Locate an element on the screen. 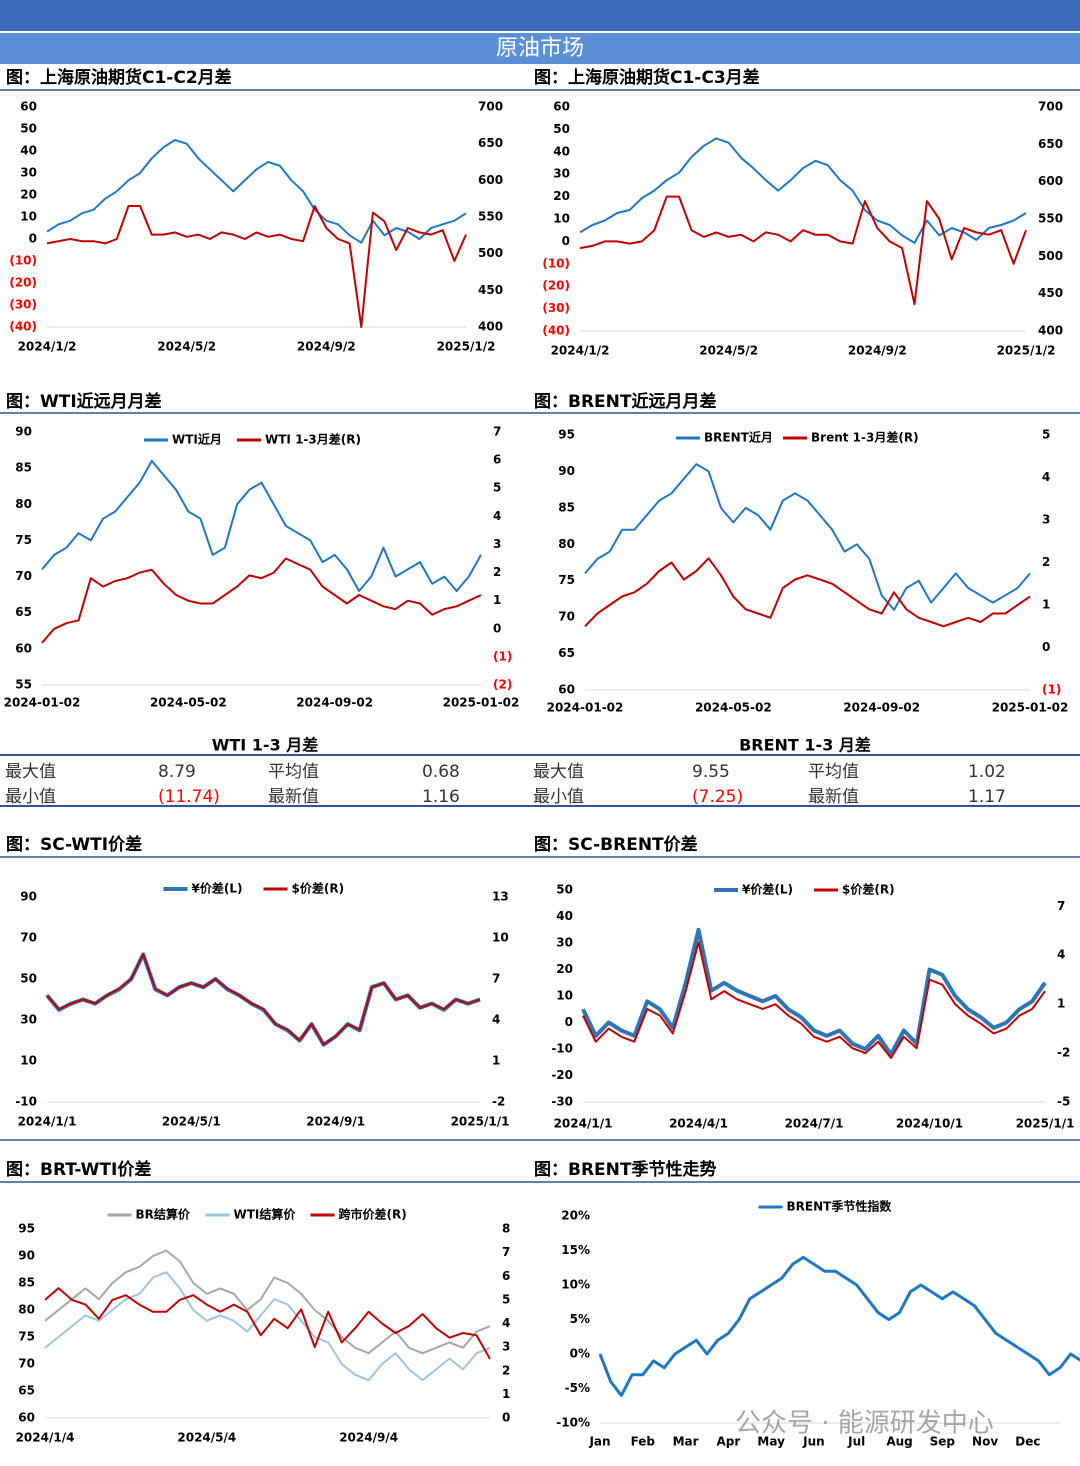  y2-tick-label: 0 is located at coordinates (497, 628).